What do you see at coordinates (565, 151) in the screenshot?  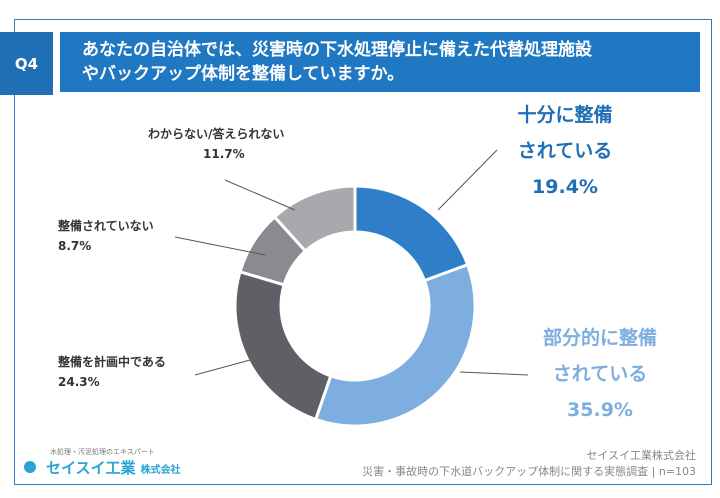 I see `label-sufficient: 十分に整備 されている 19.4%` at bounding box center [565, 151].